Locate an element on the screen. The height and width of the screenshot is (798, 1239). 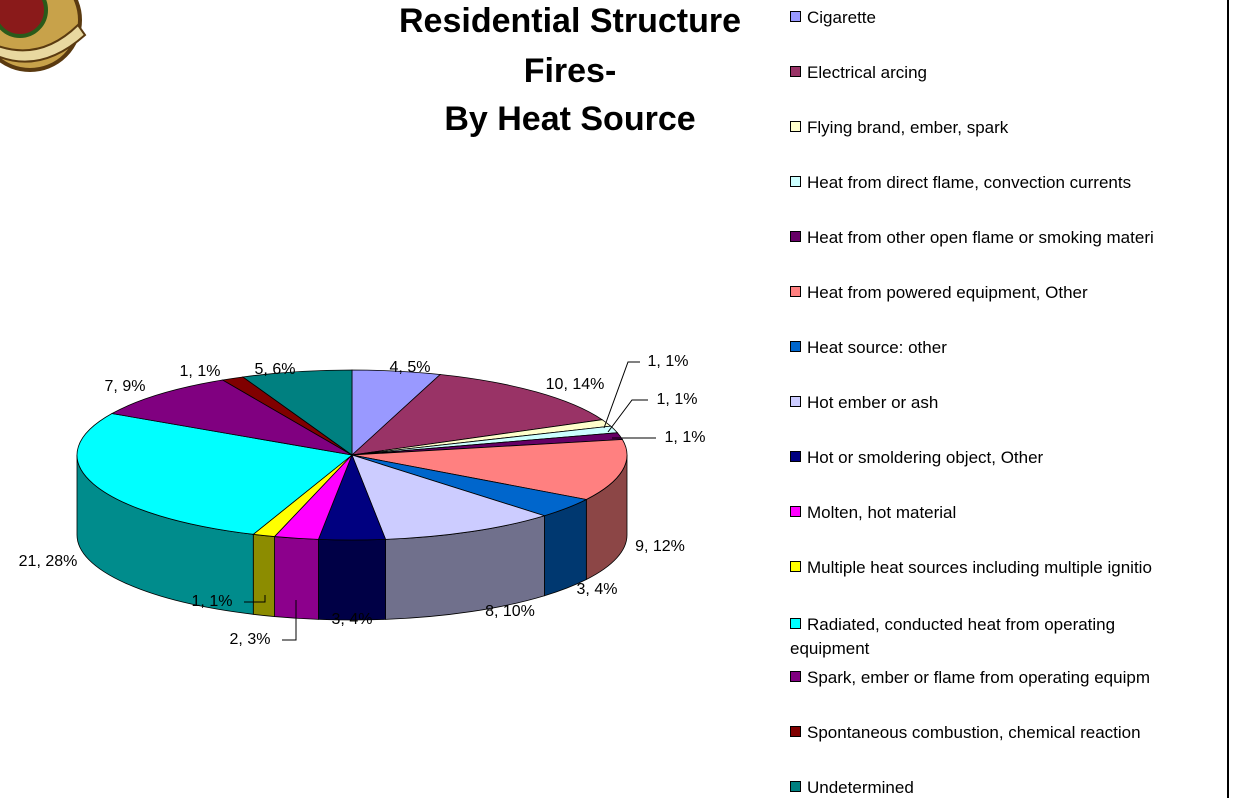
legend-label: Electrical arcing is located at coordinates (867, 72).